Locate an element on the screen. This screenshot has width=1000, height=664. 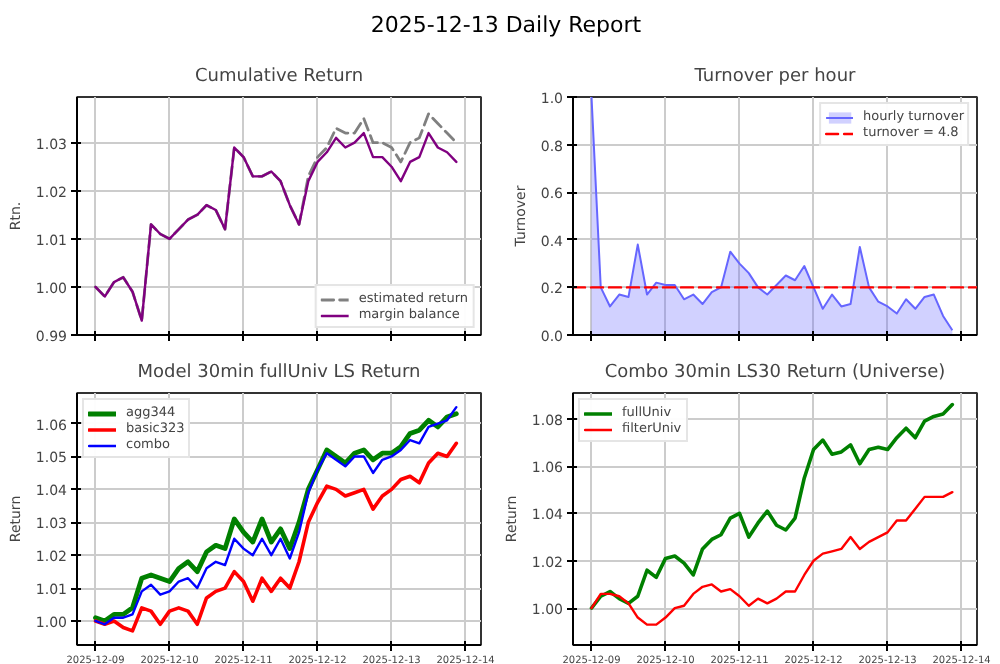
chart-title: Cumulative Return is located at coordinates (279, 77).